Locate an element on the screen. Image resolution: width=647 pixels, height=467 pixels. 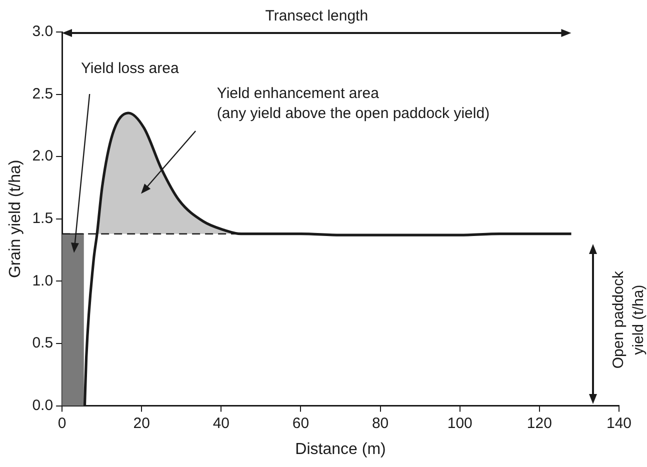
x-tick-label: 60 is located at coordinates (301, 423).